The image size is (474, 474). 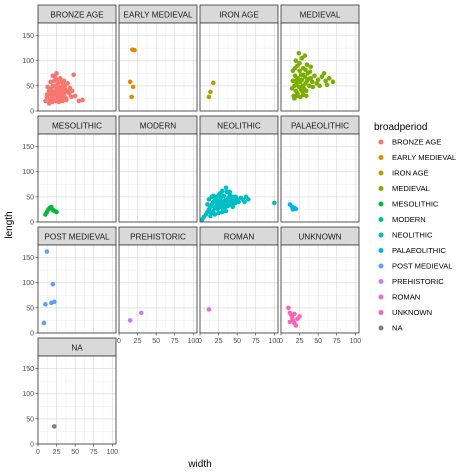 I want to click on facet-strip-label: NA, so click(x=77, y=348).